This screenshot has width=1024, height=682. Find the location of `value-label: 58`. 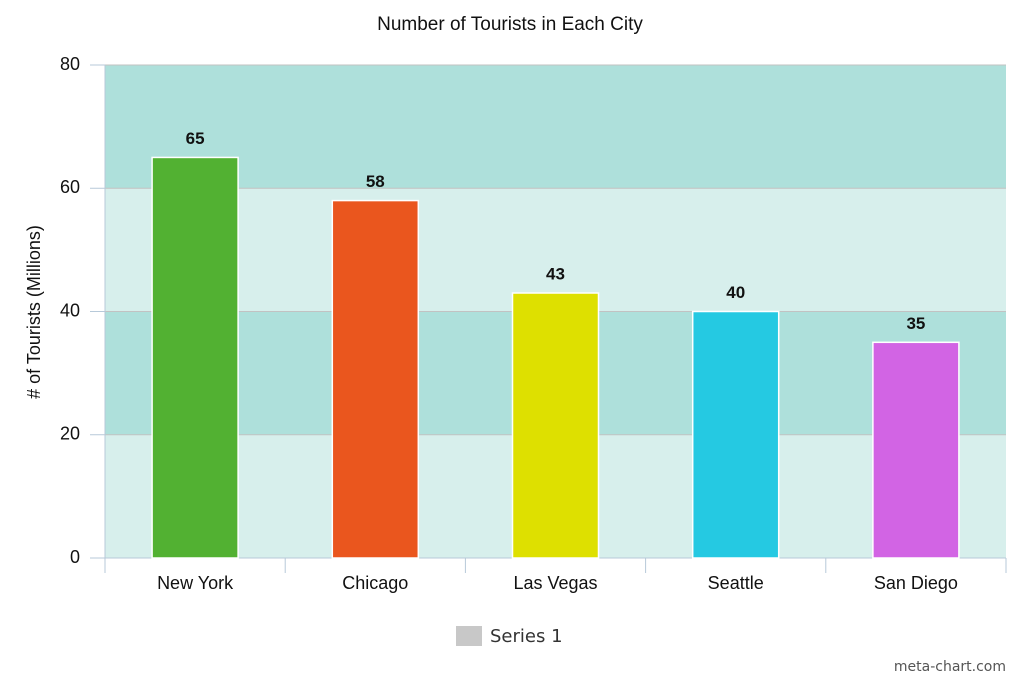

value-label: 58 is located at coordinates (375, 181).